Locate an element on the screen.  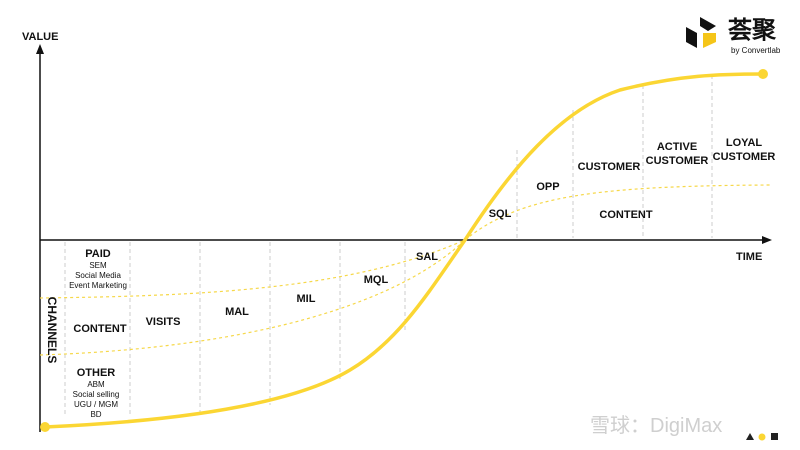
stage-label: MIL is located at coordinates (306, 299).